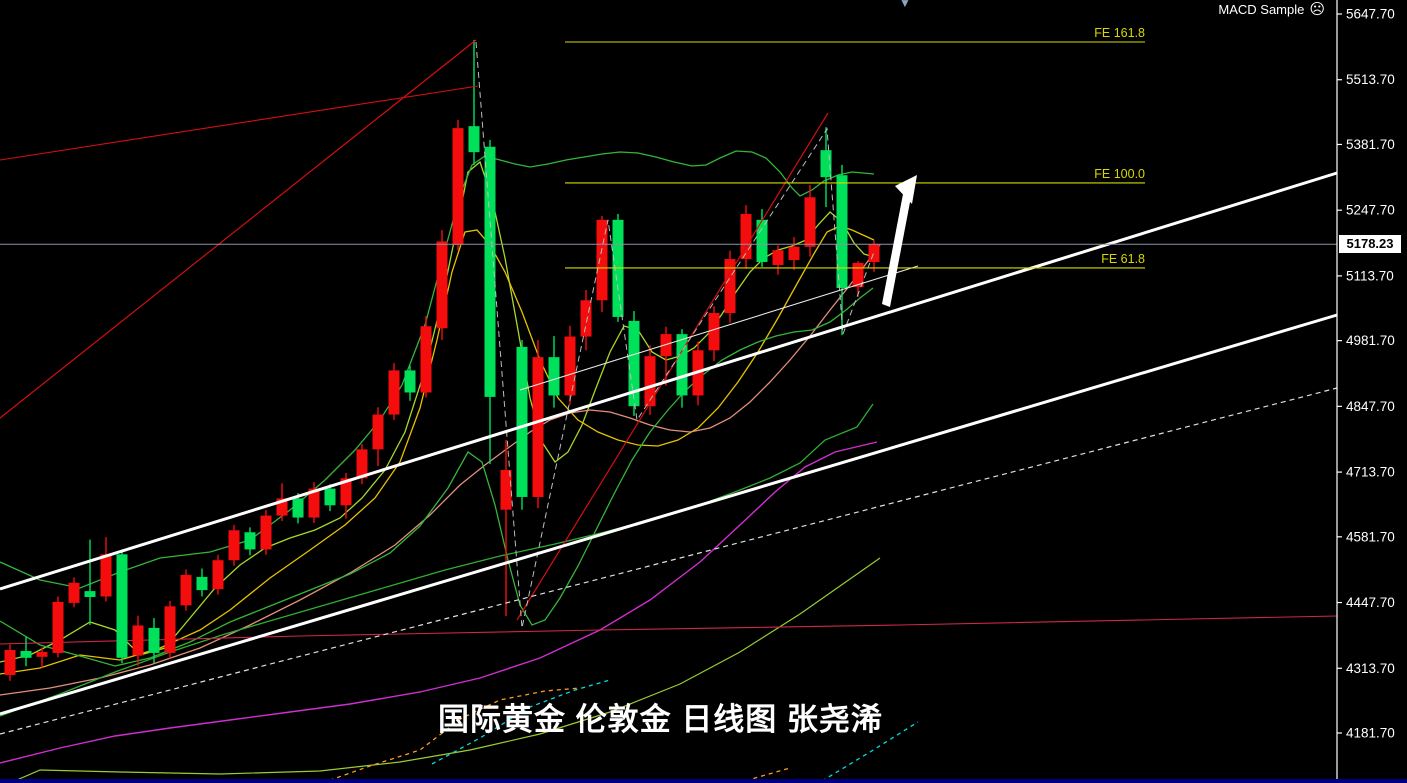 The image size is (1407, 783). What do you see at coordinates (1370, 14) in the screenshot?
I see `axis-price-label: 5647.70` at bounding box center [1370, 14].